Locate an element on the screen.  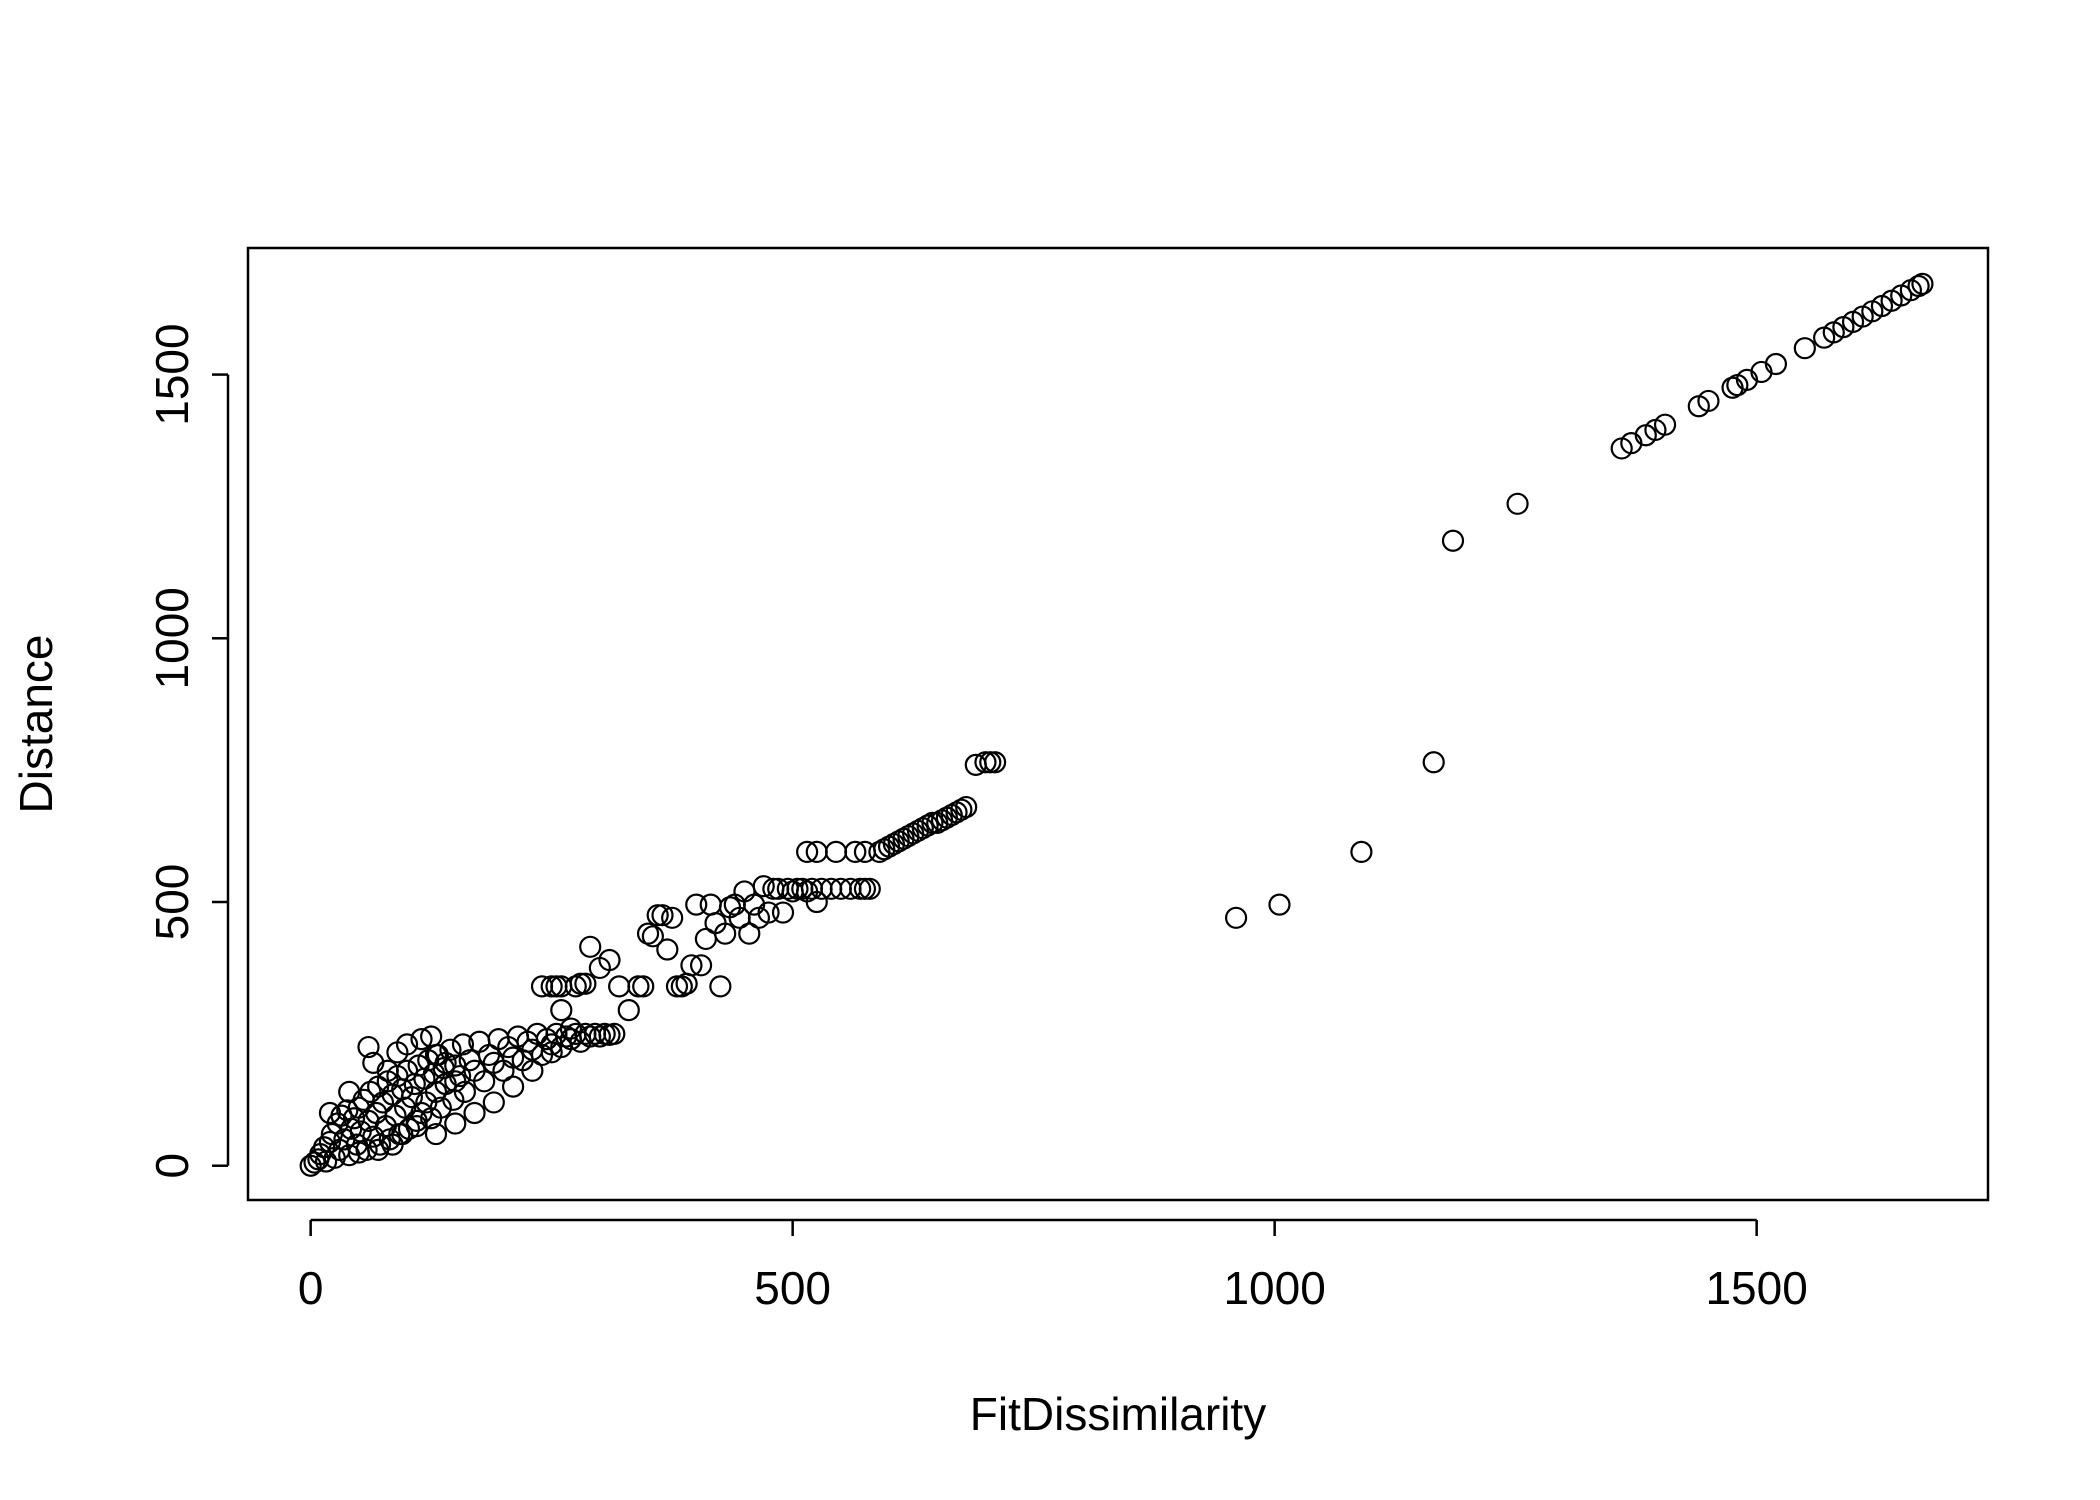
x-tick-label: 0 is located at coordinates (311, 1288).